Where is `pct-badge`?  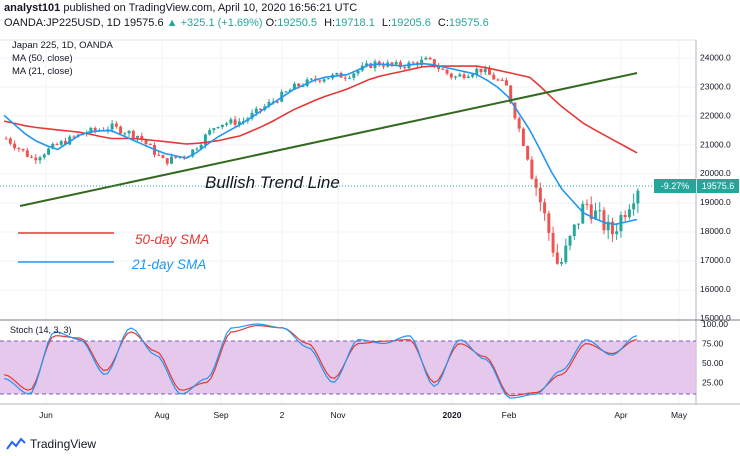 pct-badge is located at coordinates (675, 186).